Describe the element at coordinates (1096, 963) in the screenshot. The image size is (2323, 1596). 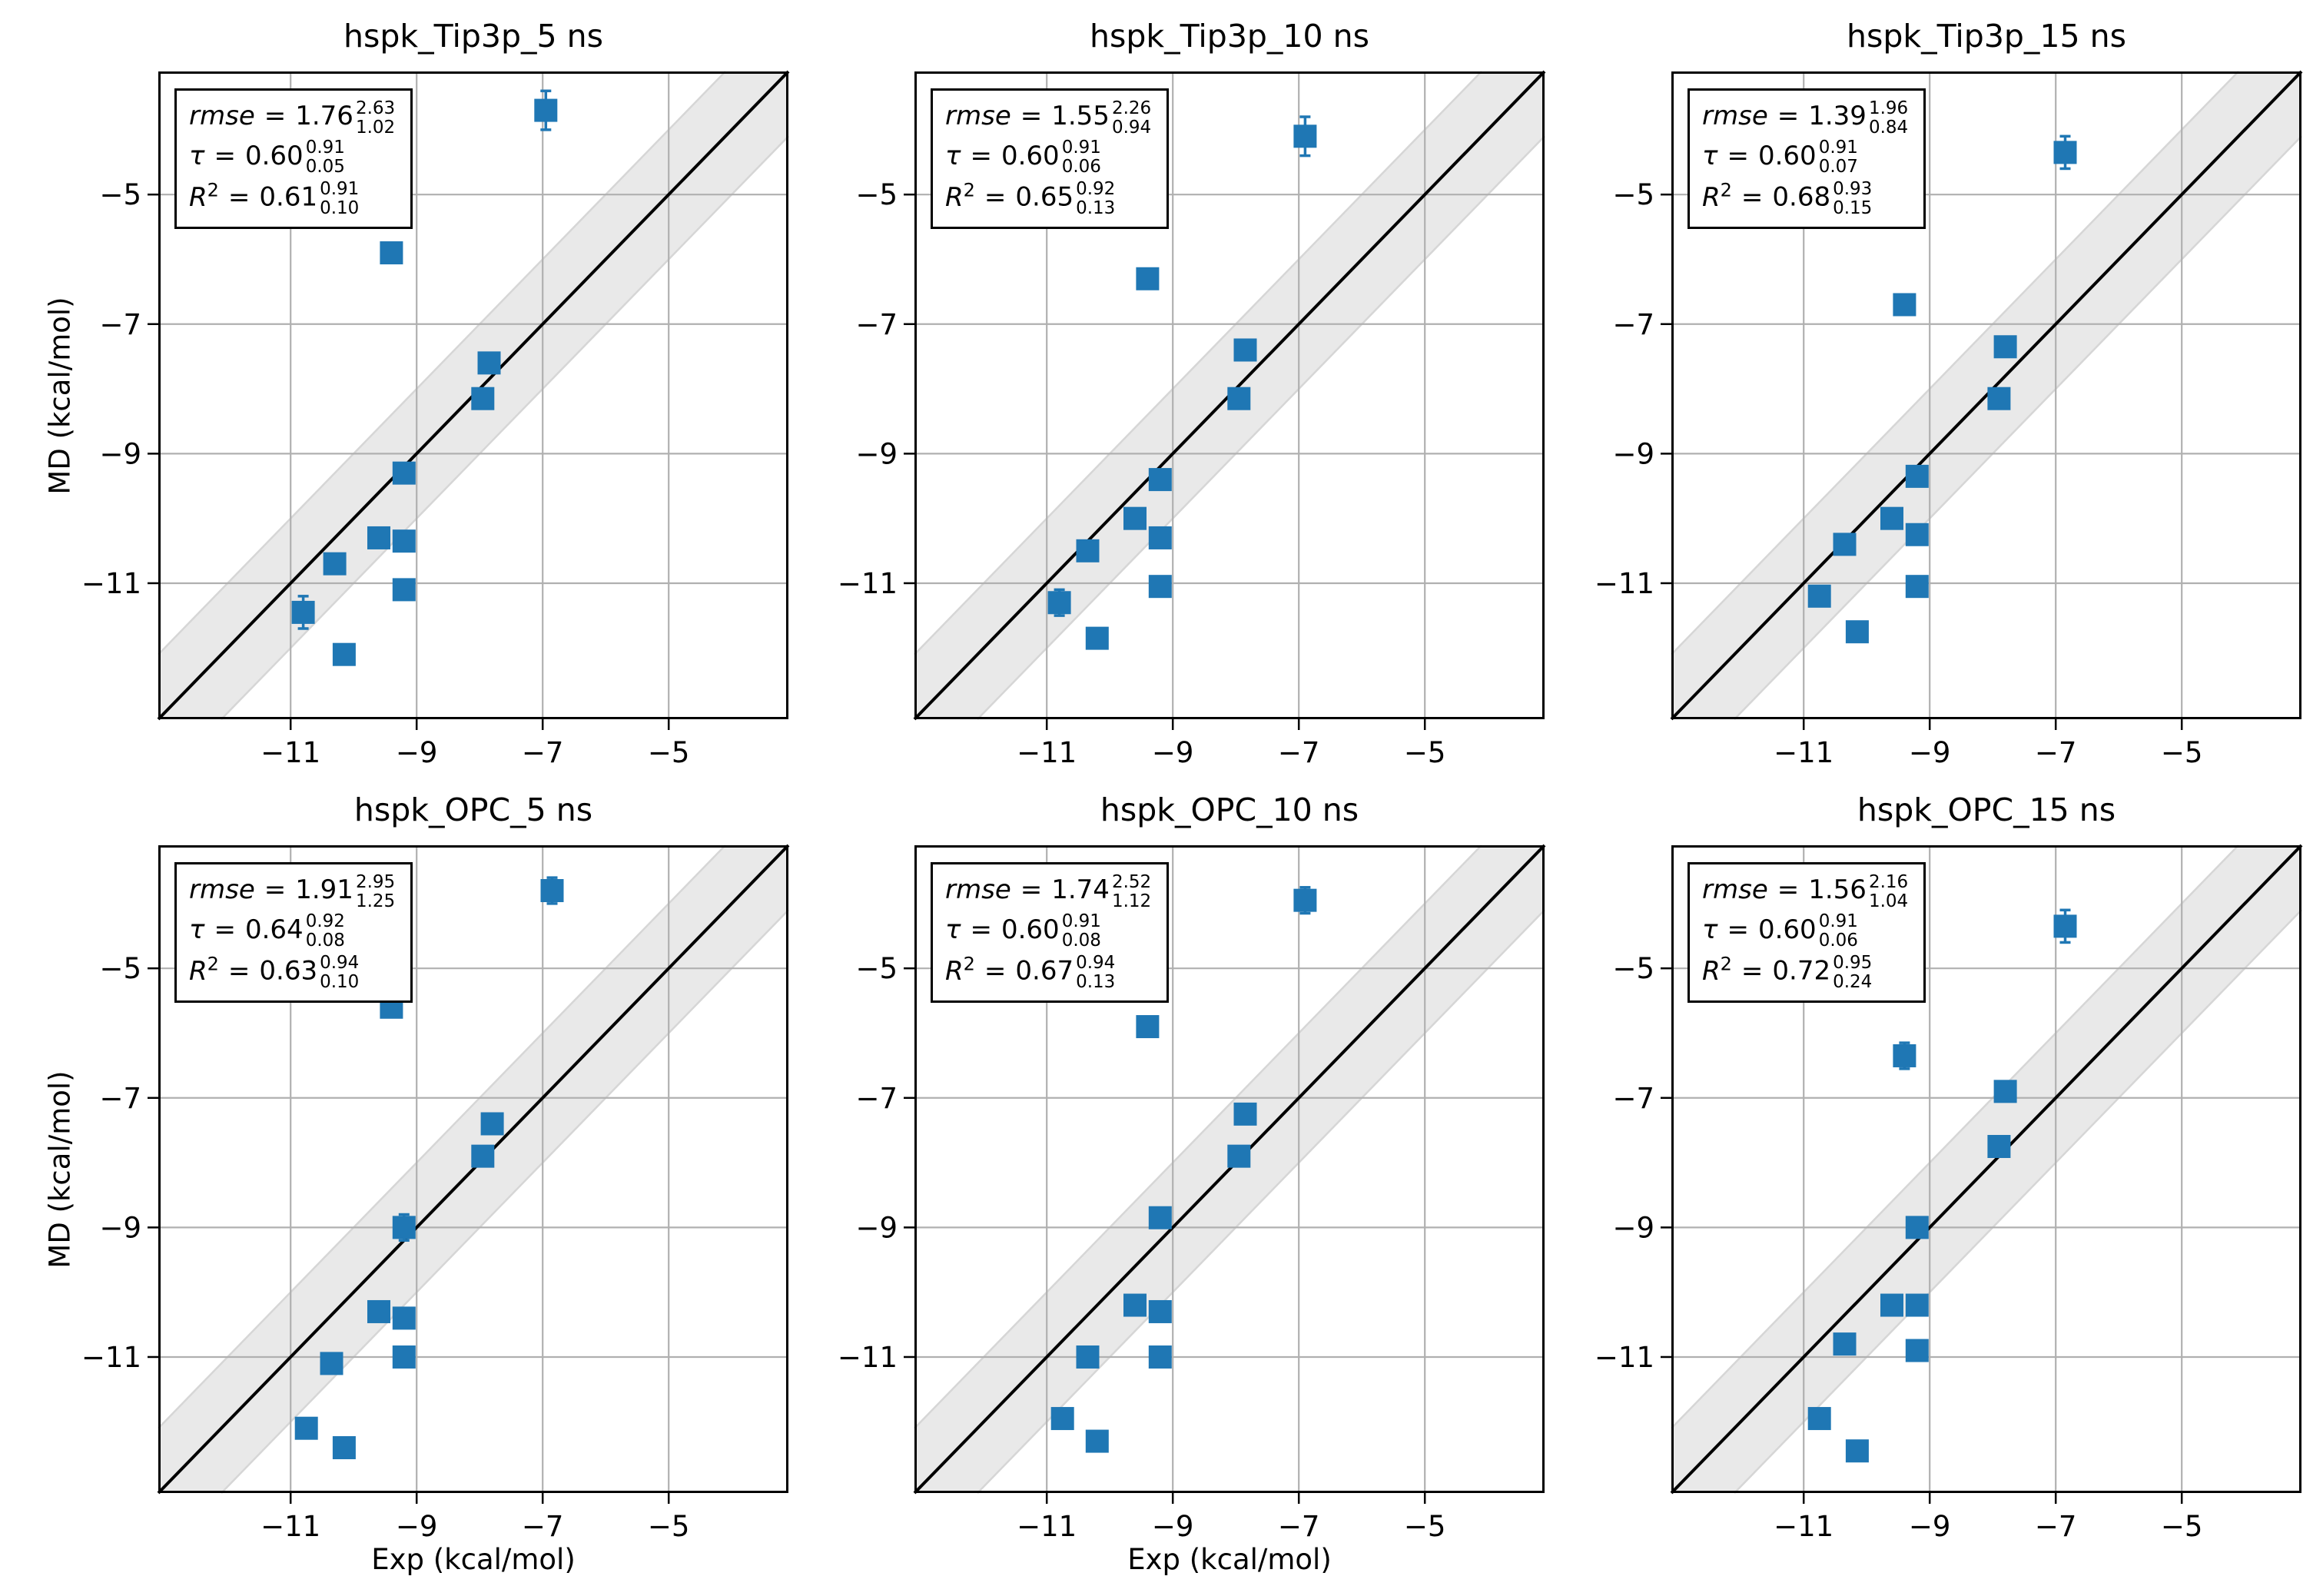
I see `stat-upper: 0.94` at that location.